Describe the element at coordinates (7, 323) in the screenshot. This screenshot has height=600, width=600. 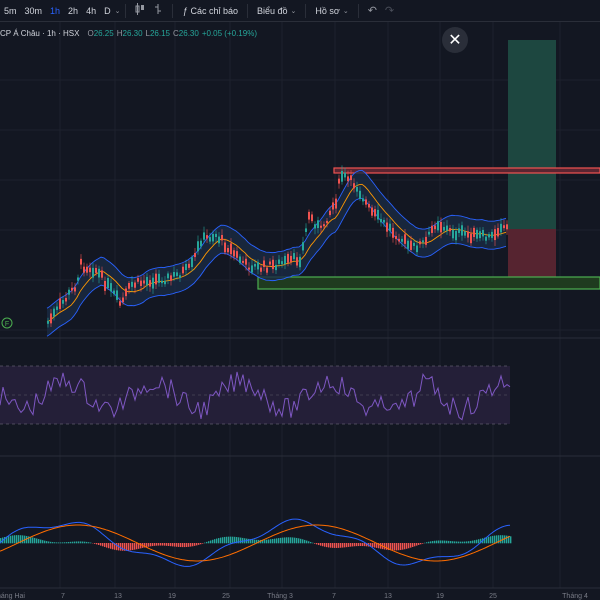
I see `flag-marker` at that location.